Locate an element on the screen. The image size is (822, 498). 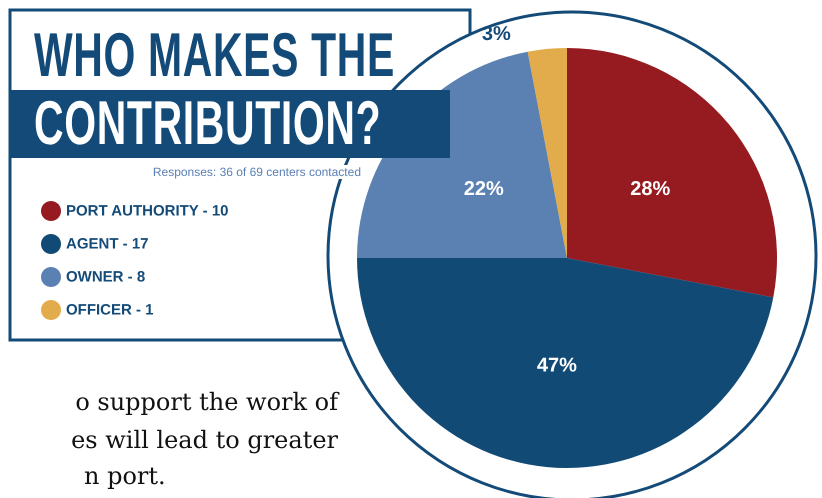
text: es will lead to greater is located at coordinates (204, 440).